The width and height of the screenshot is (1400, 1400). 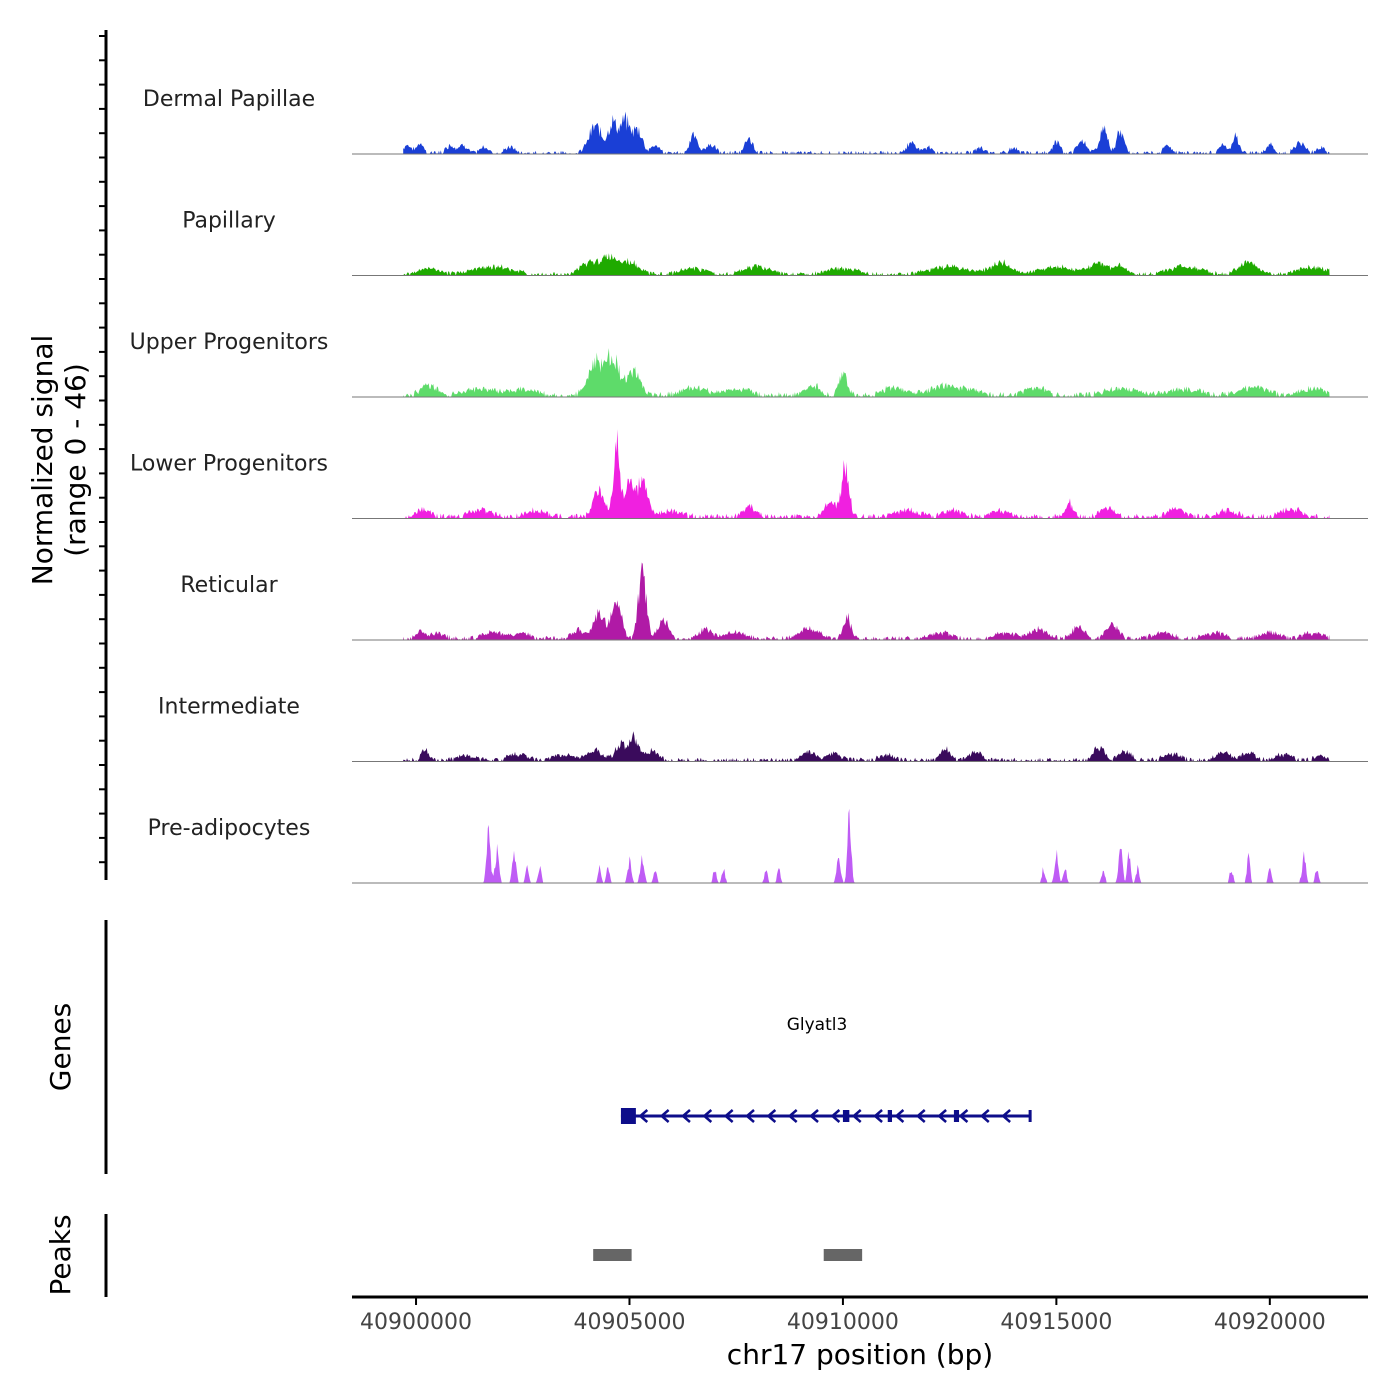 I want to click on track-label: Dermal Papillae, so click(x=229, y=99).